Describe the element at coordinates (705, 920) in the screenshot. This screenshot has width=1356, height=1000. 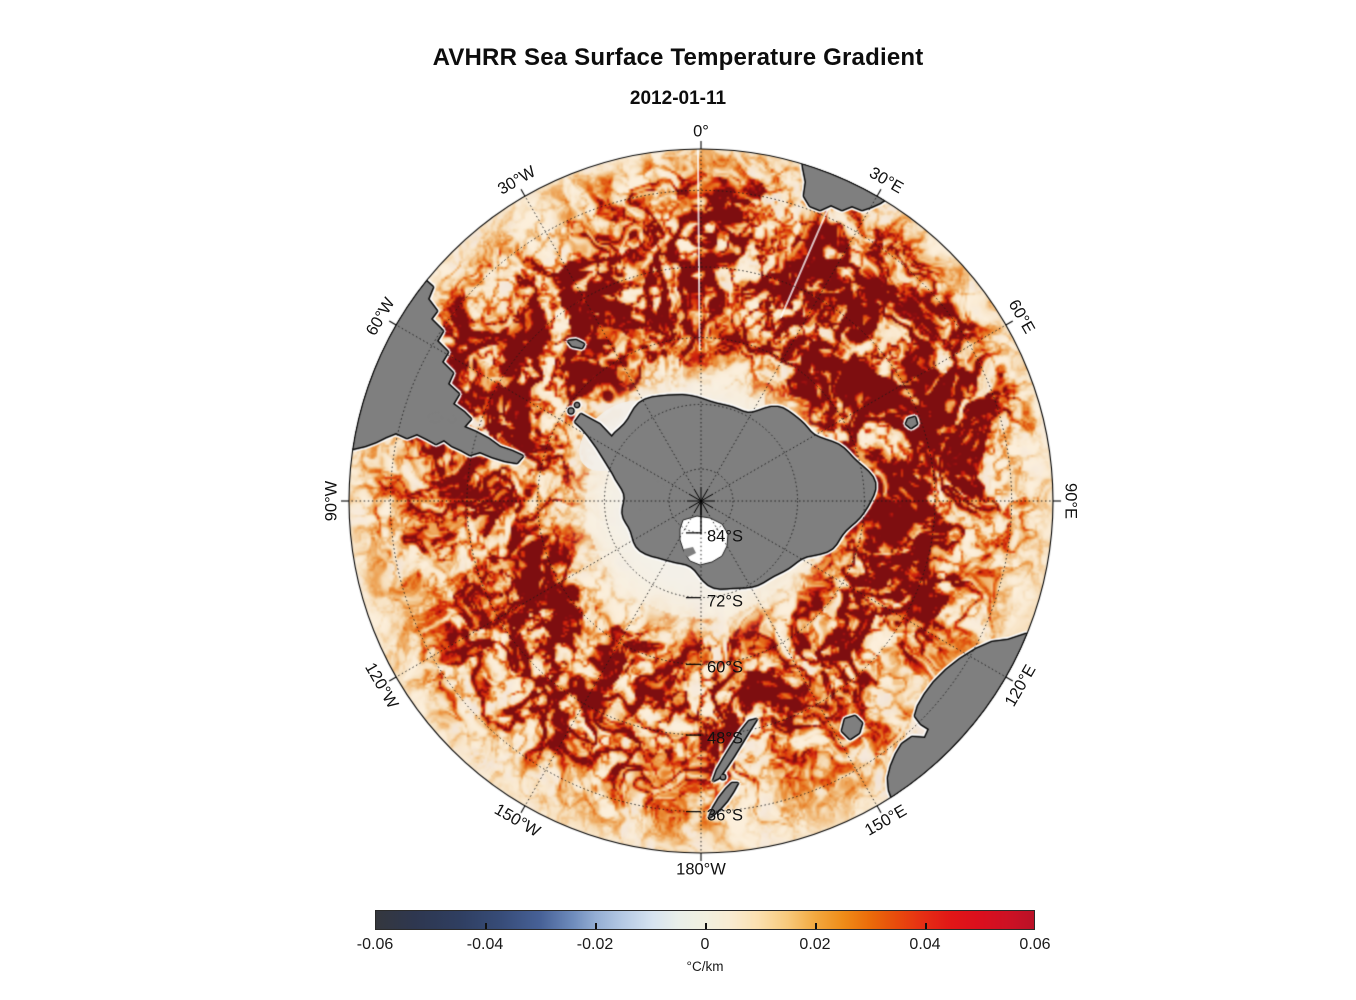
I see `colorbar-gradient` at that location.